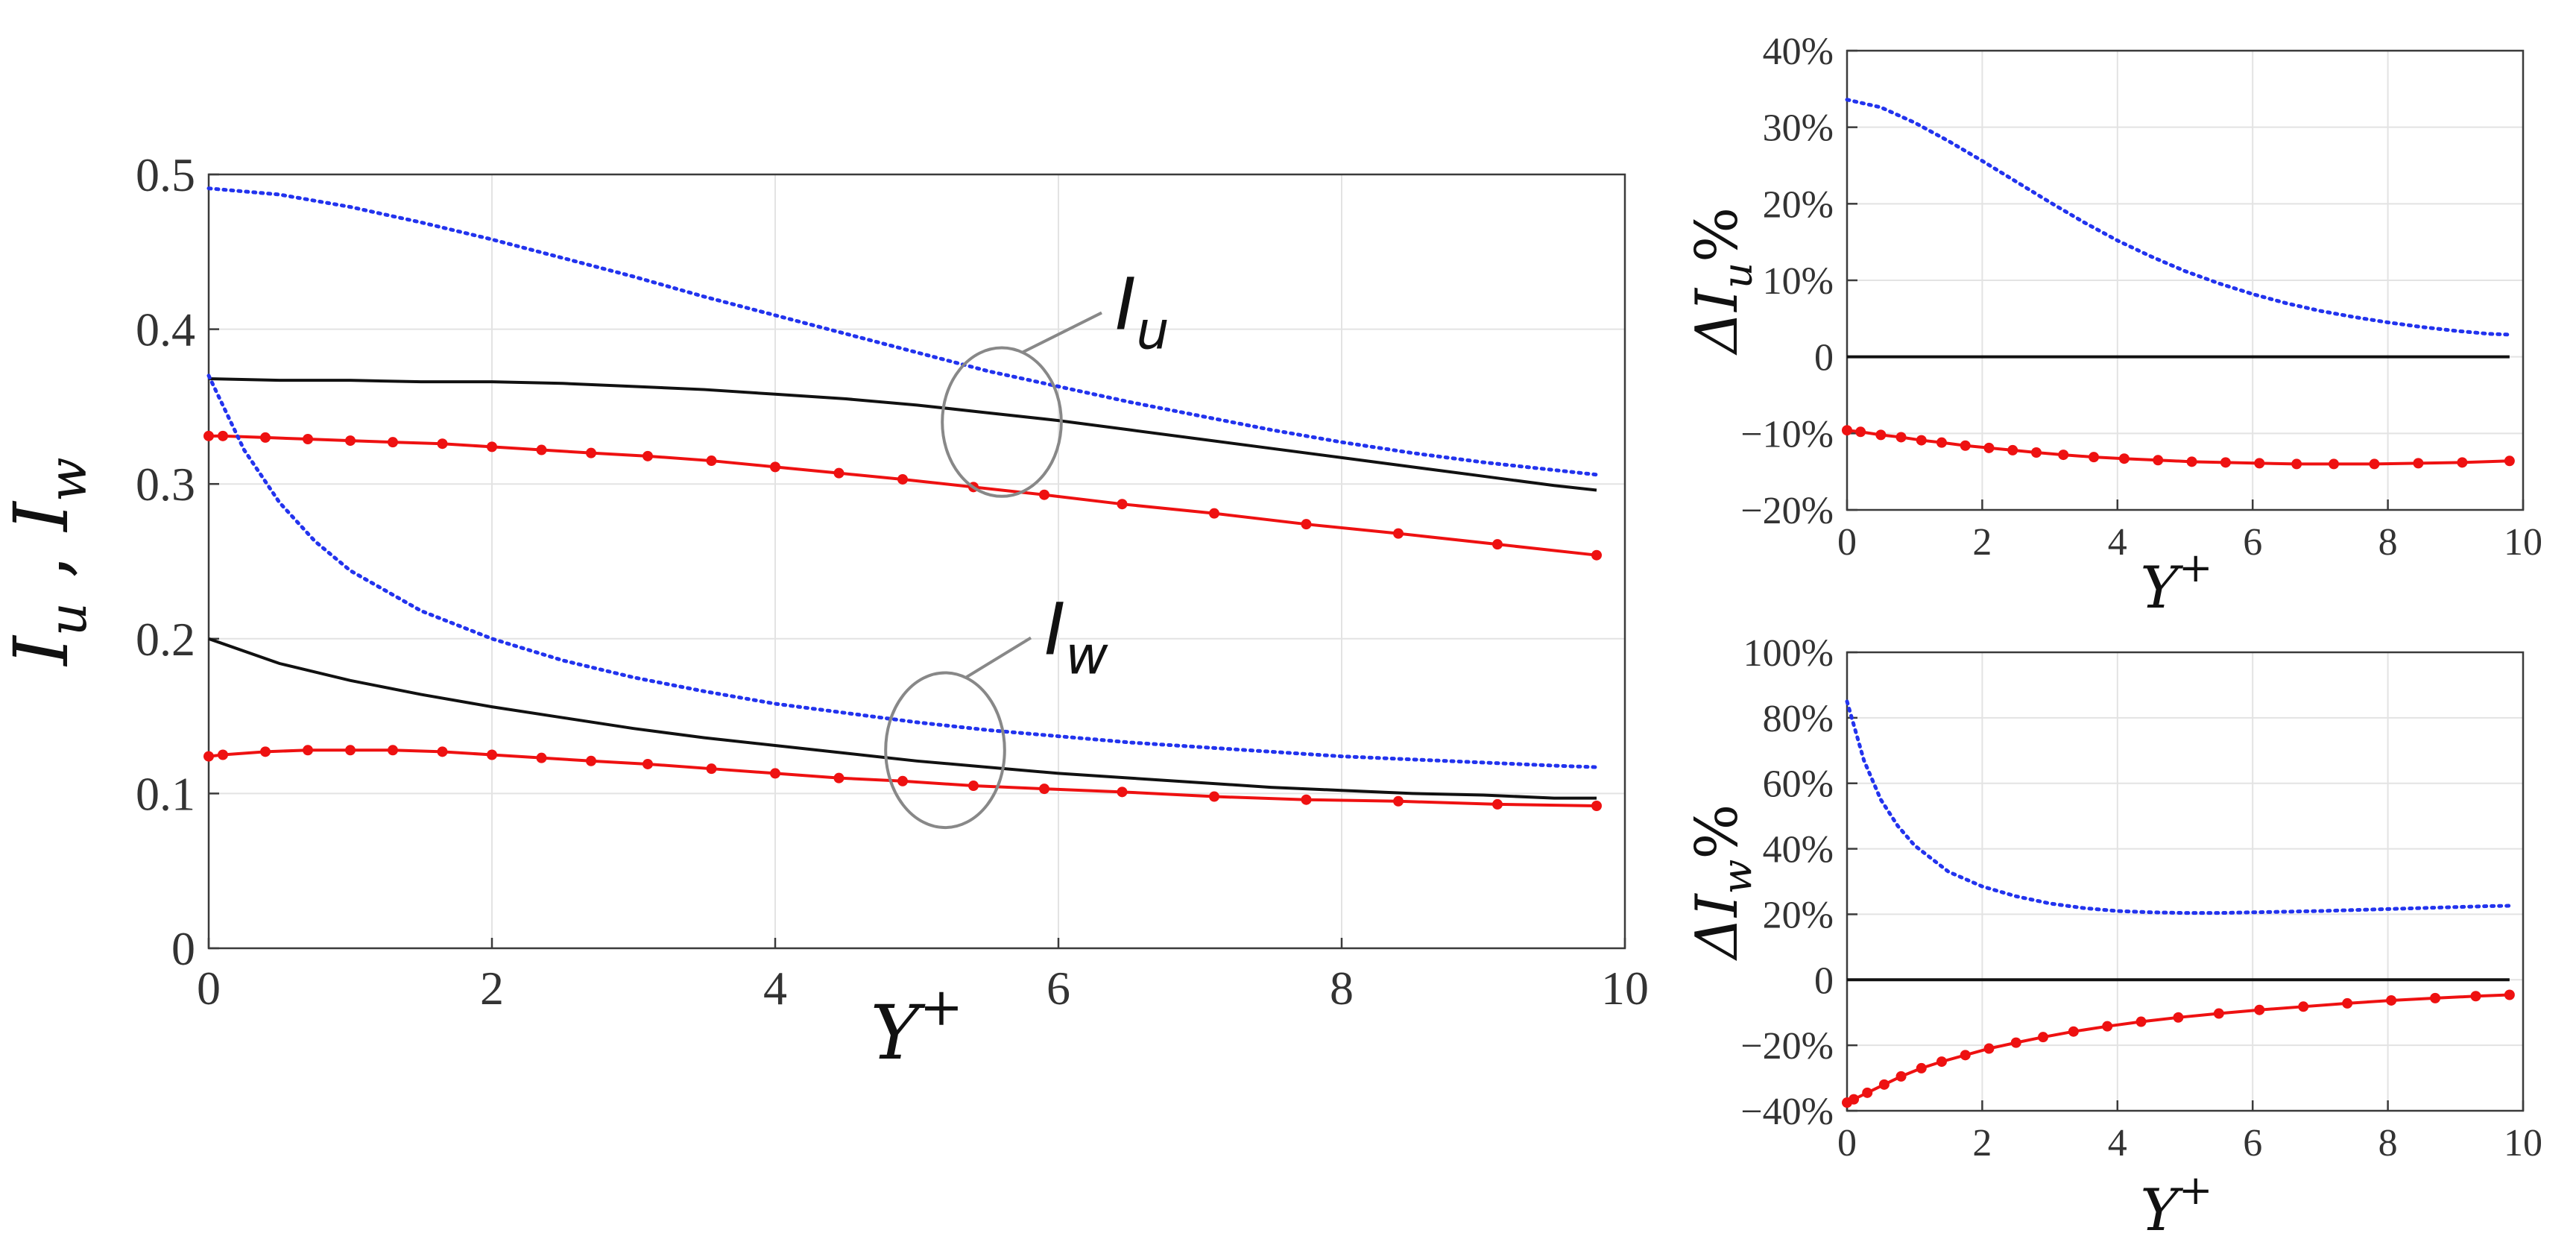 Image resolution: width=2576 pixels, height=1239 pixels. What do you see at coordinates (49, 561) in the screenshot?
I see `y-axis-label: Iu , Iw` at bounding box center [49, 561].